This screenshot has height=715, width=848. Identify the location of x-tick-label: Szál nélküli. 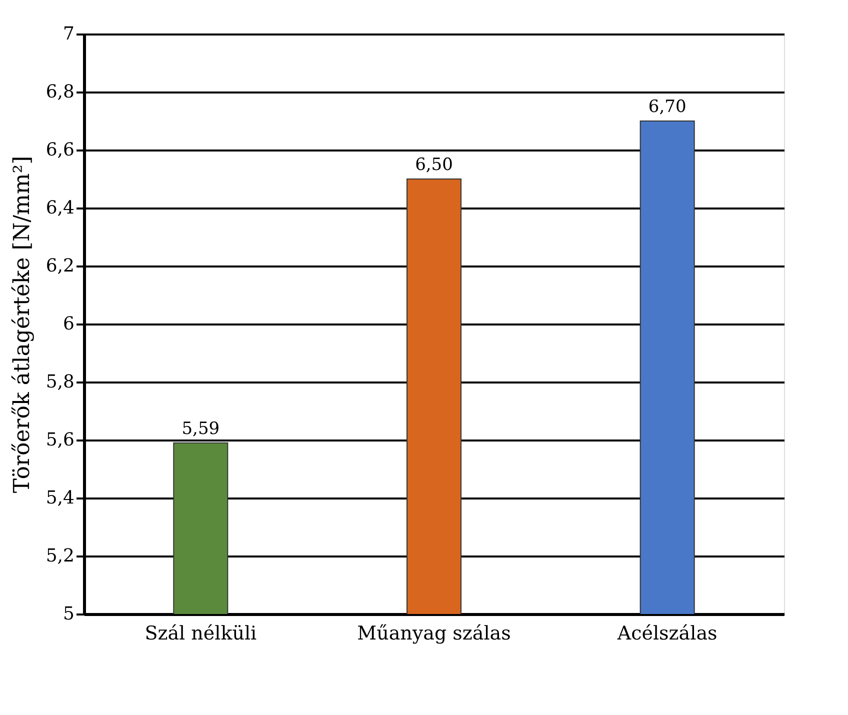
(200, 633).